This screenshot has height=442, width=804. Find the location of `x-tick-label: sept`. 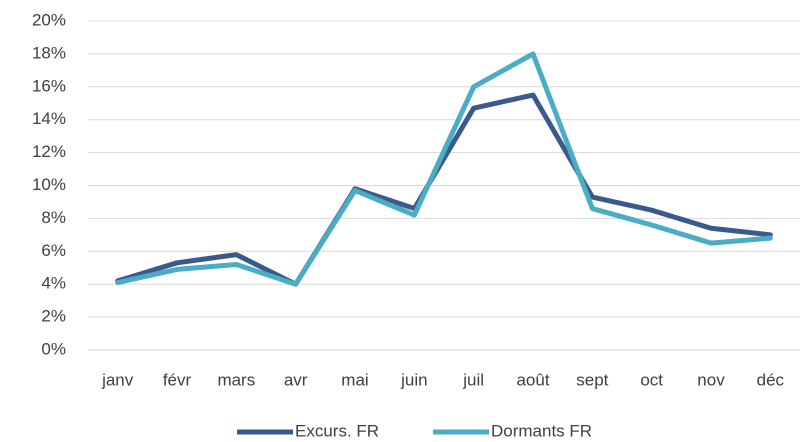

x-tick-label: sept is located at coordinates (592, 379).